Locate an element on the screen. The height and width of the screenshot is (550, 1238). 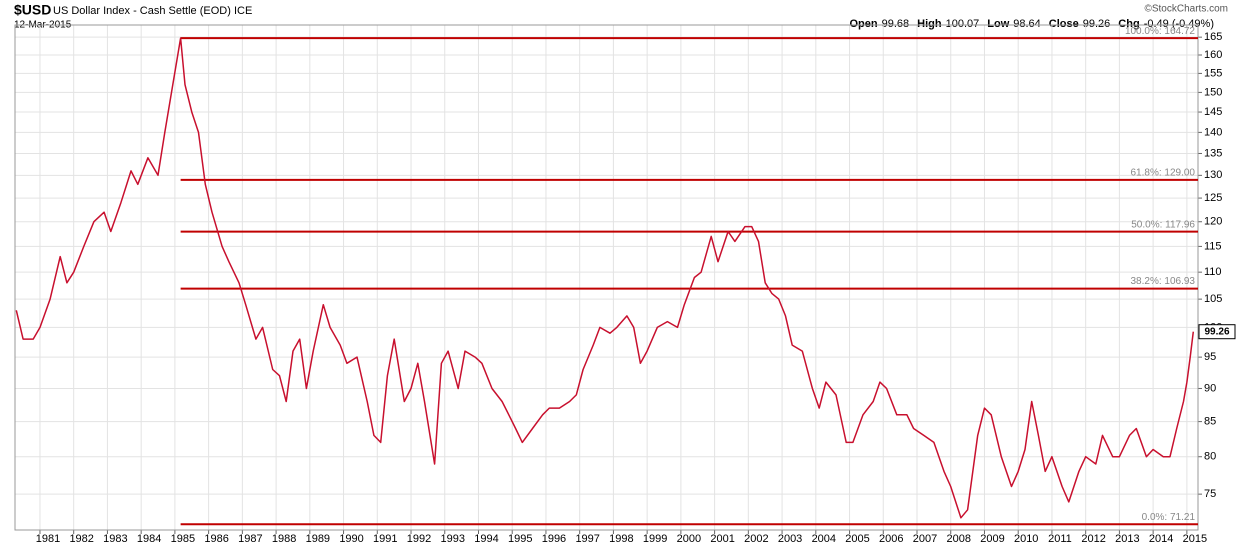
y-tick-label: 110 is located at coordinates (1213, 272).